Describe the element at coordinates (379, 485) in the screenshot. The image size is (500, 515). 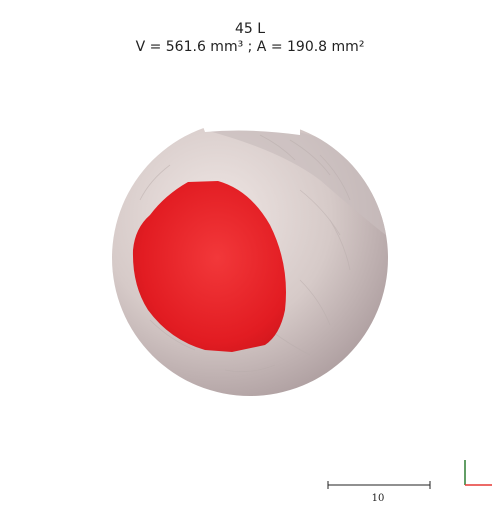
I see `scale-bar` at that location.